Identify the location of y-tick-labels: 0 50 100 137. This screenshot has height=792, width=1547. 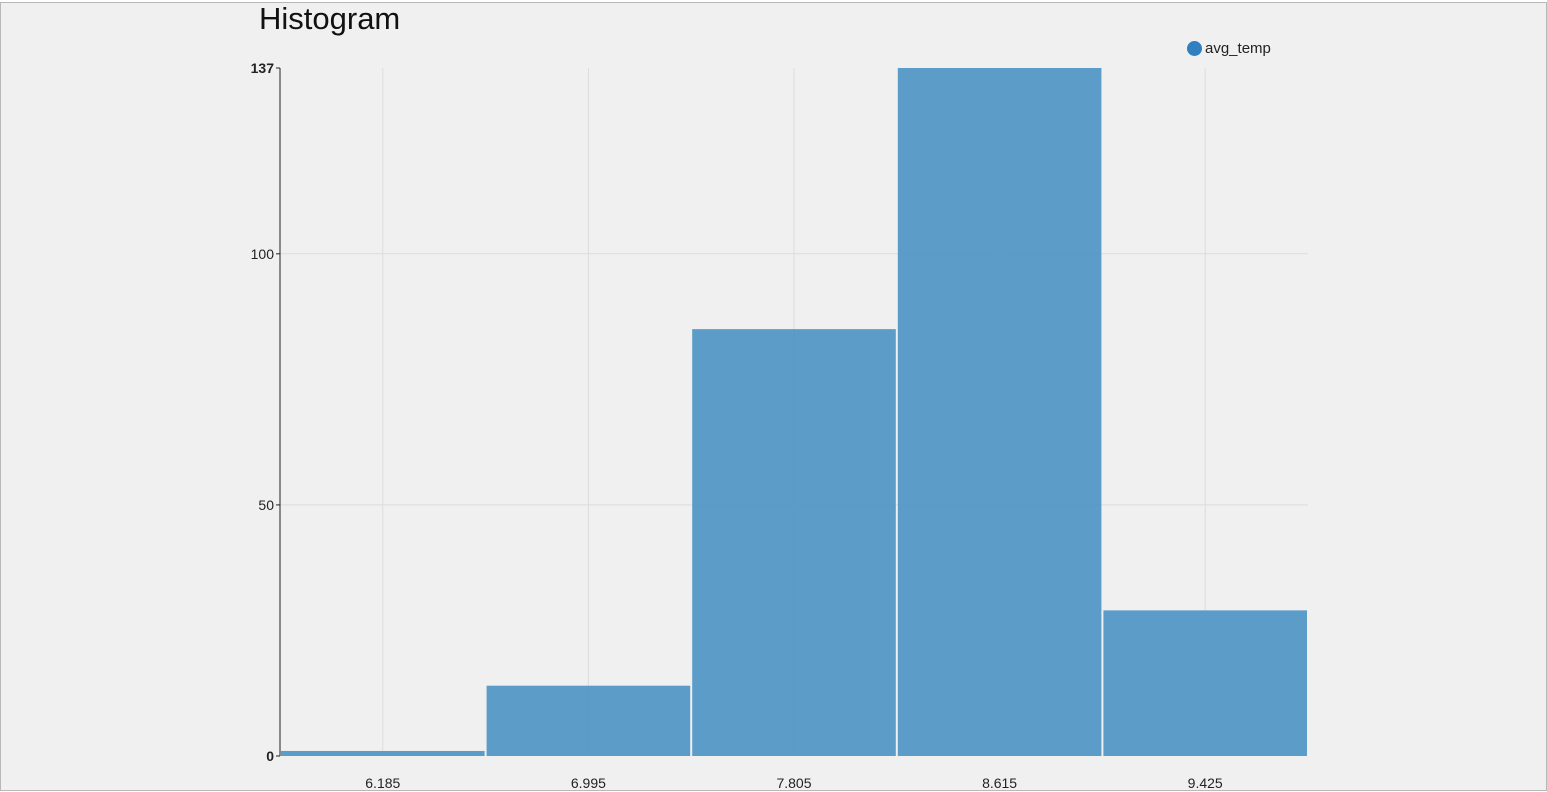
(263, 412).